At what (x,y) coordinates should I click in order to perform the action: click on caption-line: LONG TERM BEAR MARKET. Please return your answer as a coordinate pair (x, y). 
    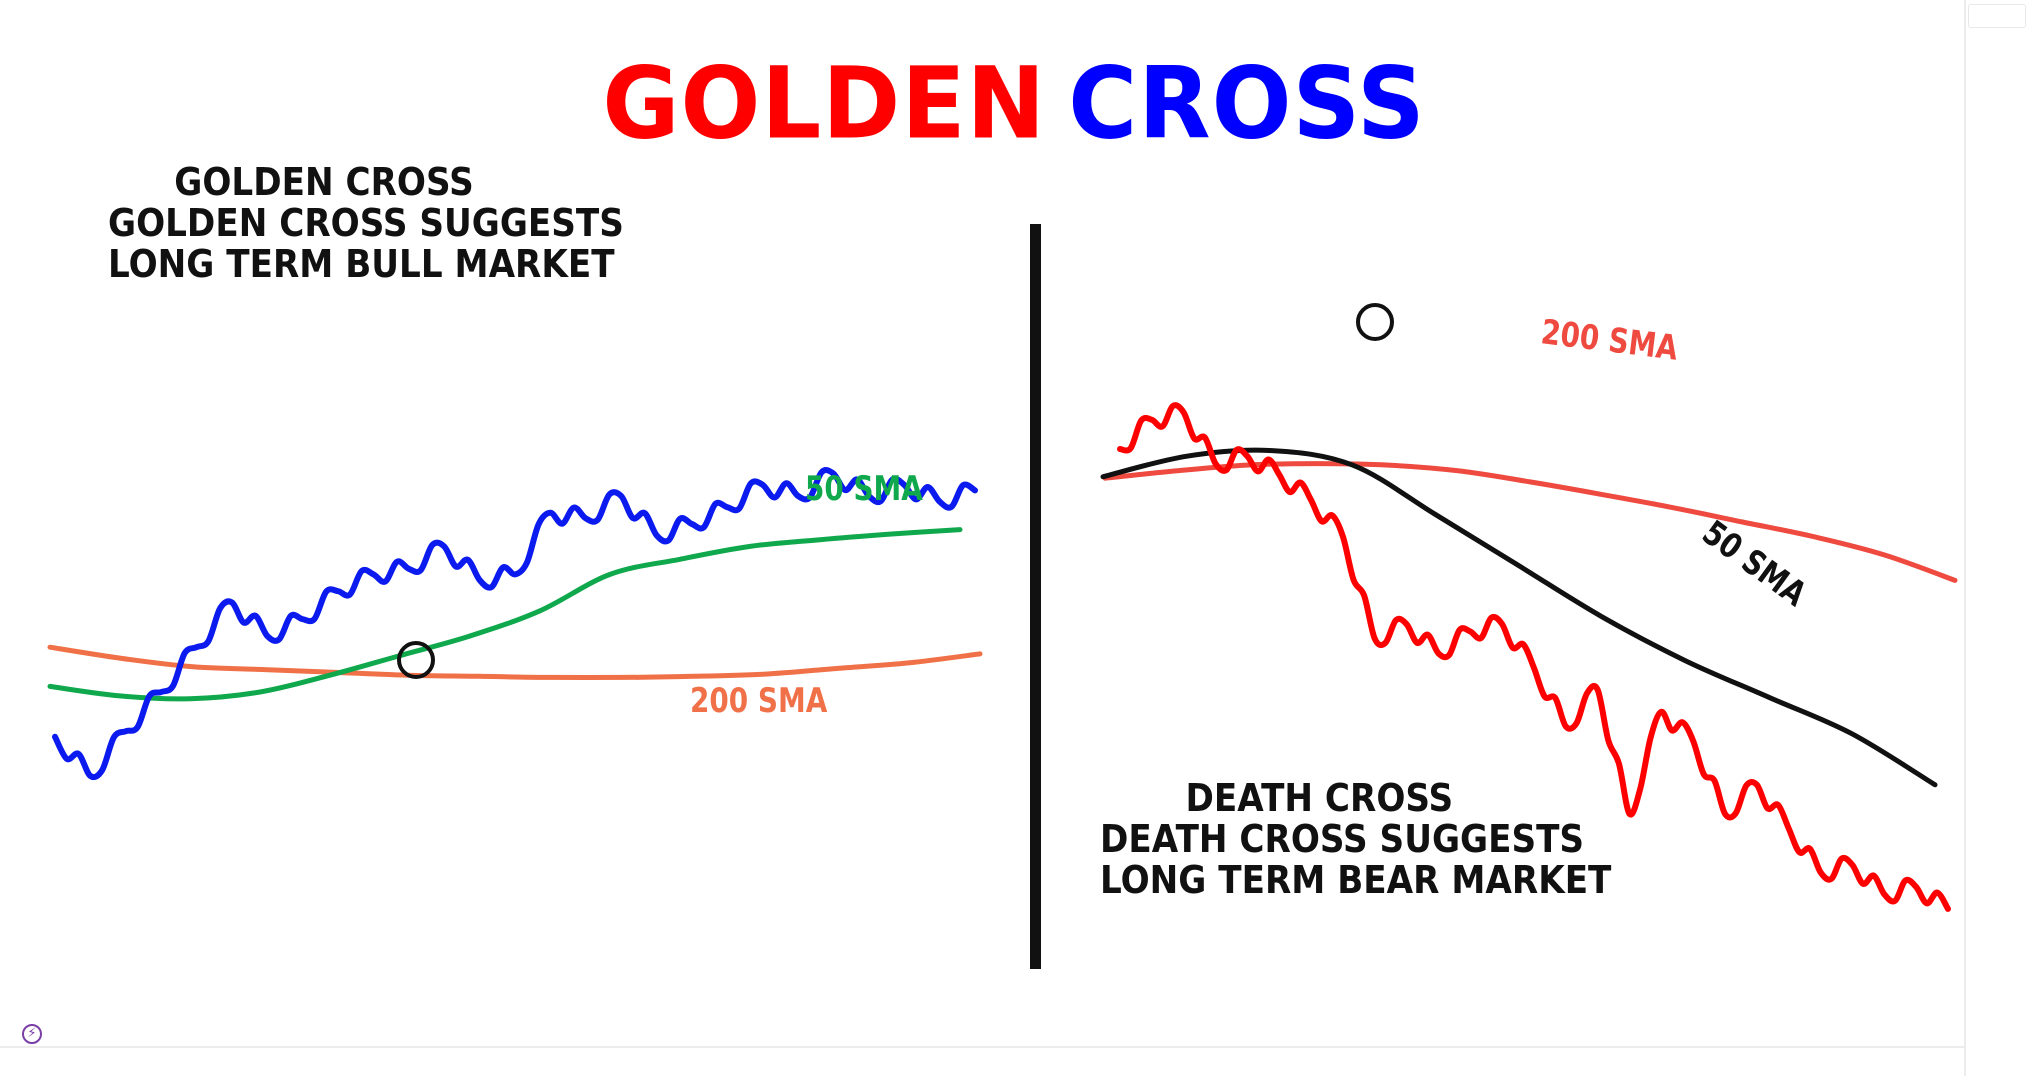
    Looking at the image, I should click on (1356, 880).